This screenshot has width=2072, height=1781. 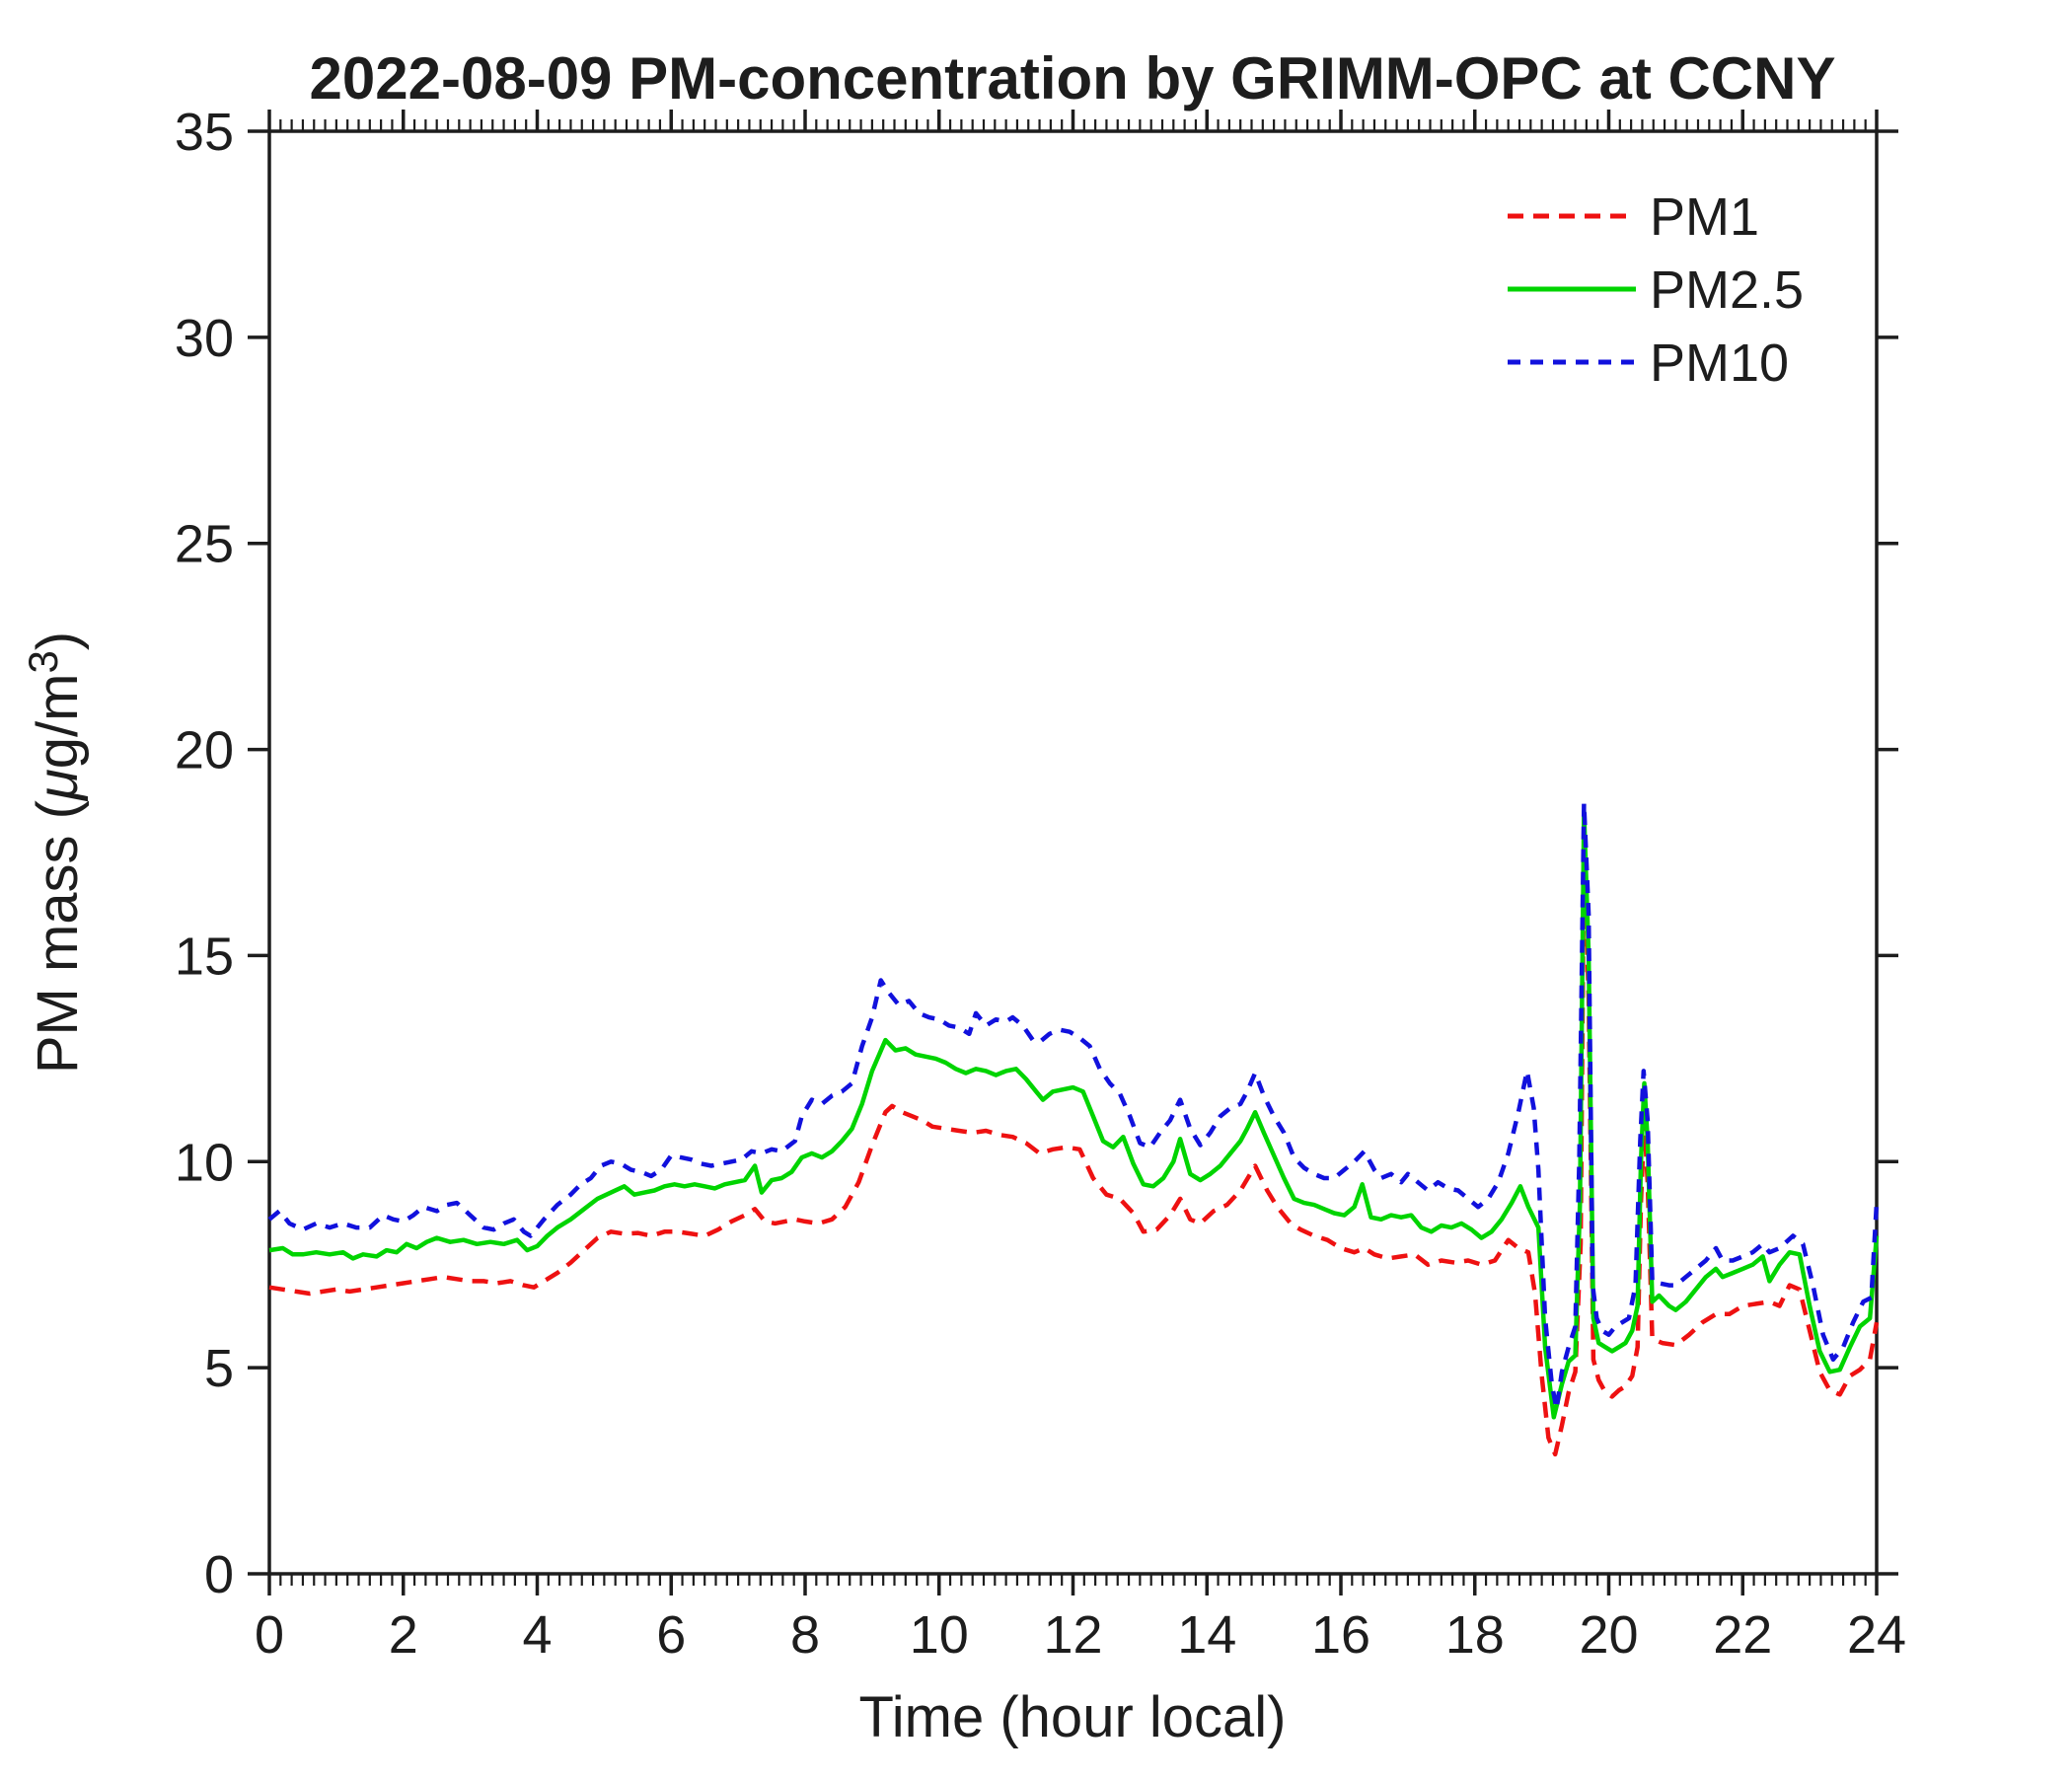 What do you see at coordinates (537, 1635) in the screenshot?
I see `x-tick-label: 4` at bounding box center [537, 1635].